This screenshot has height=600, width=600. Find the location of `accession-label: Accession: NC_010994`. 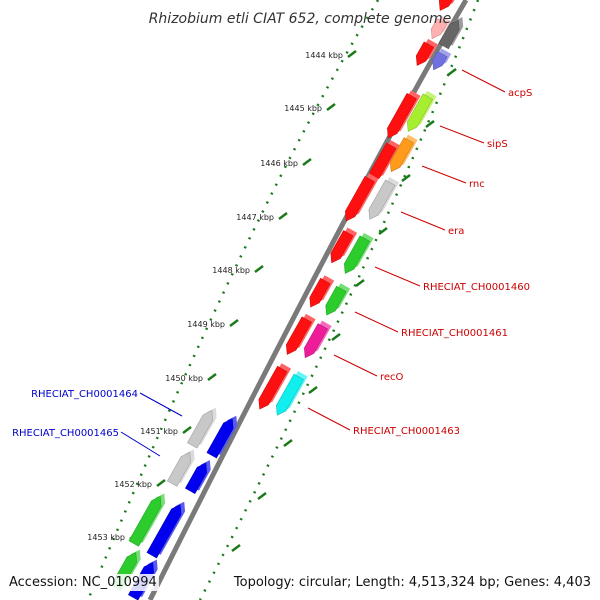

accession-label: Accession: NC_010994 is located at coordinates (83, 582).